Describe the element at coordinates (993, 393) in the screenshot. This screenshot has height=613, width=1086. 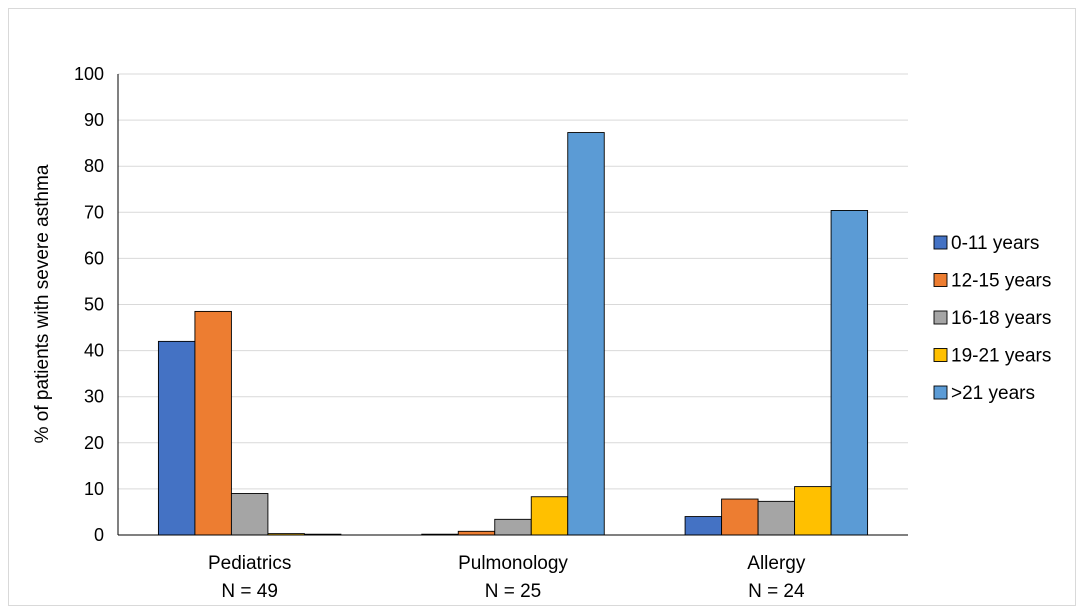
I see `legend-label: >21 years` at that location.